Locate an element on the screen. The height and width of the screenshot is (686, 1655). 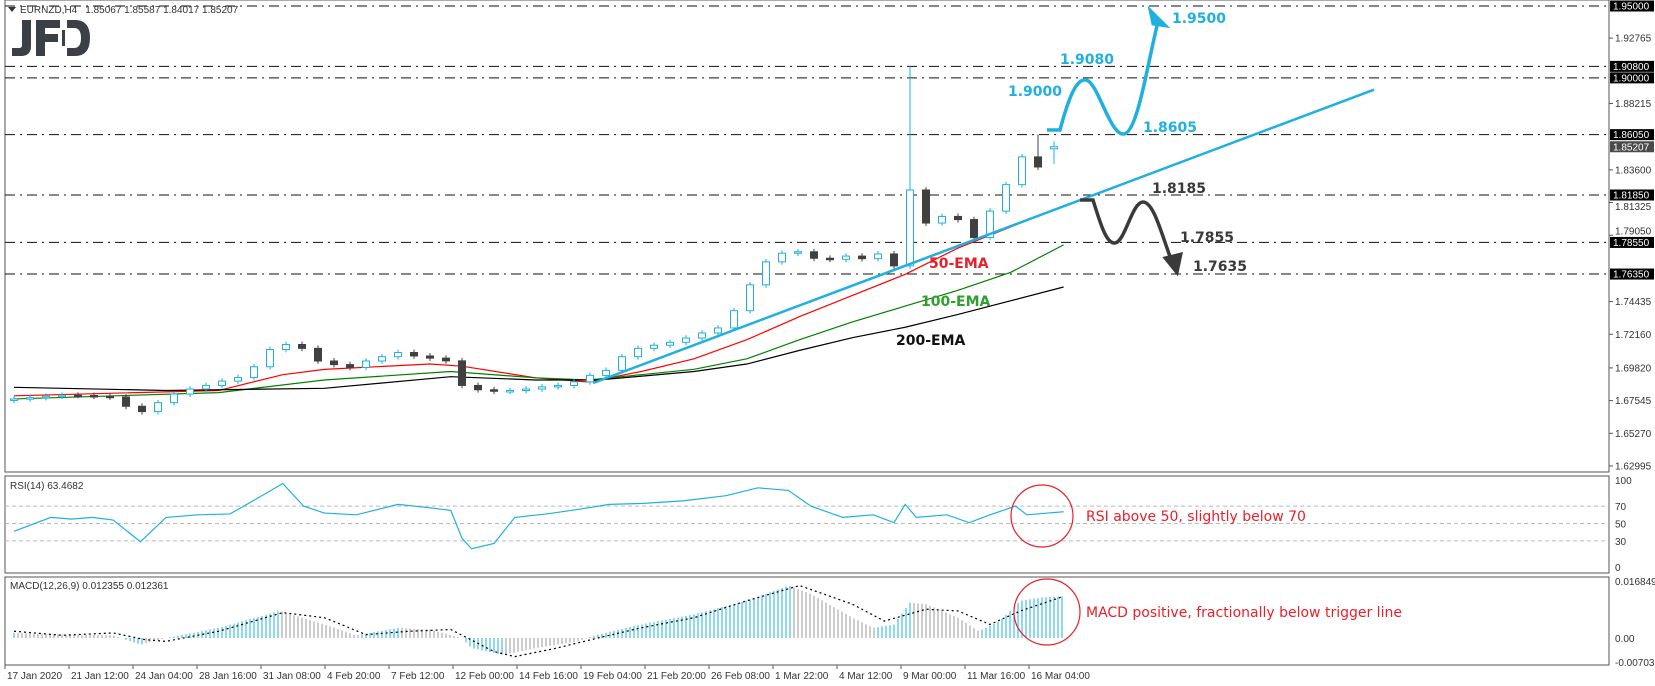
collapse-triangle-icon is located at coordinates (12, 9).